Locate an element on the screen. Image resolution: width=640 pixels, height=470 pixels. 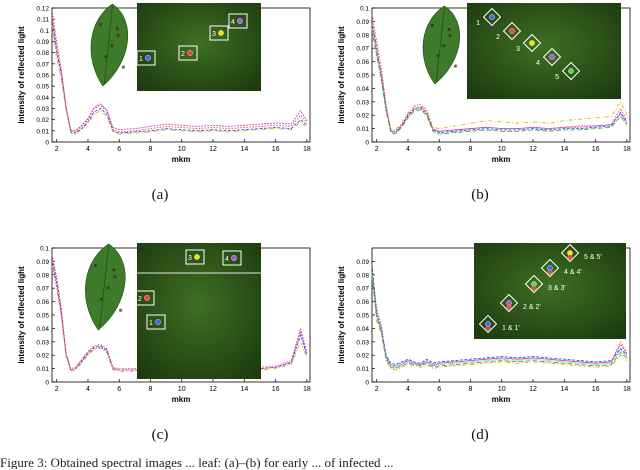
marker-label: 5 is located at coordinates (557, 77).